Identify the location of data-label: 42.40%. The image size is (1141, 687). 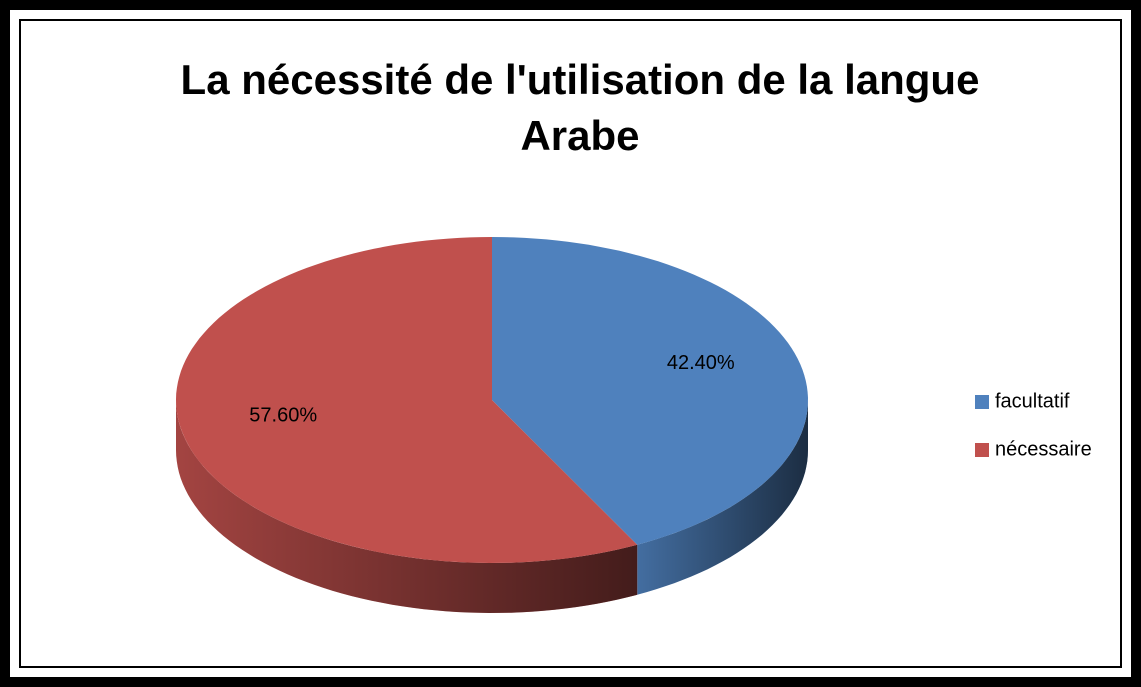
(701, 363).